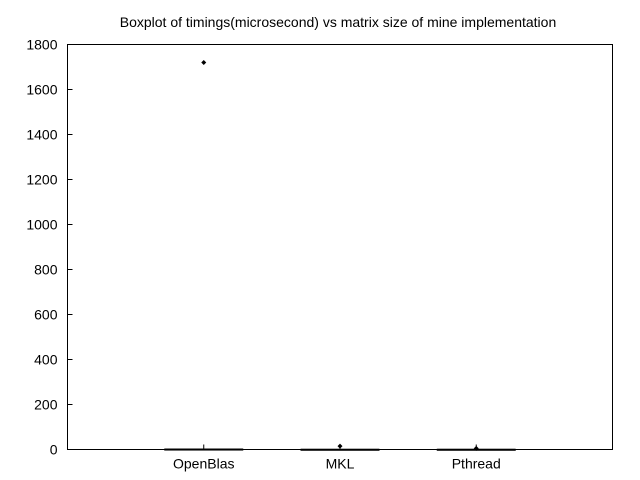 Image resolution: width=640 pixels, height=480 pixels. What do you see at coordinates (340, 464) in the screenshot?
I see `x-tick-label: MKL` at bounding box center [340, 464].